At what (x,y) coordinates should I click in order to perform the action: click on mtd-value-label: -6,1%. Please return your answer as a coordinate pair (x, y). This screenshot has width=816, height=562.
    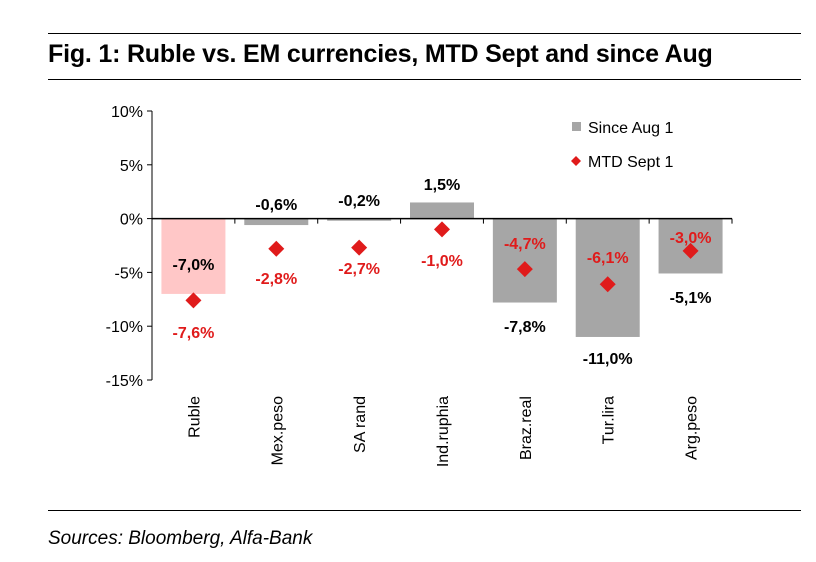
    Looking at the image, I should click on (608, 258).